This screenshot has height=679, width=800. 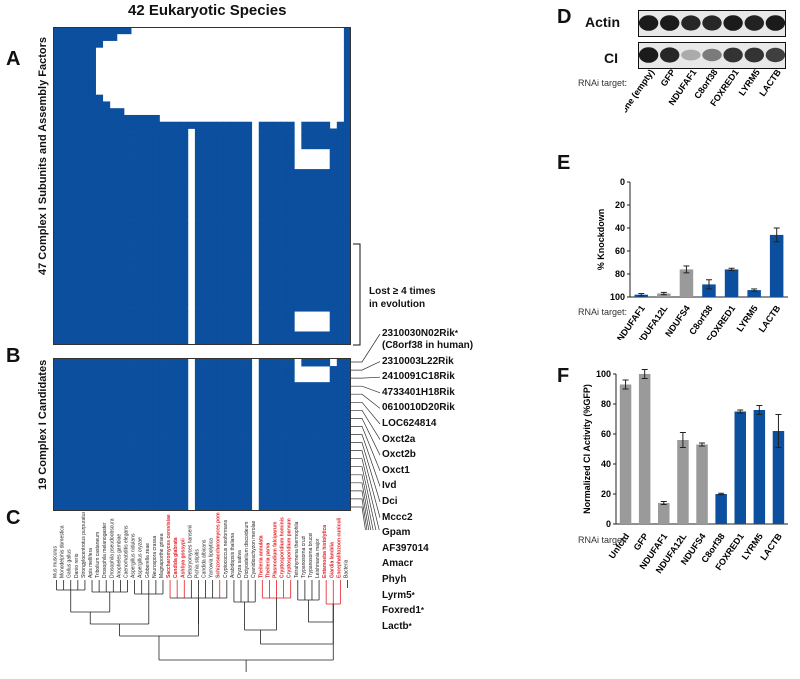 I want to click on species-label: Trypanosoma brucei, so click(x=311, y=555).